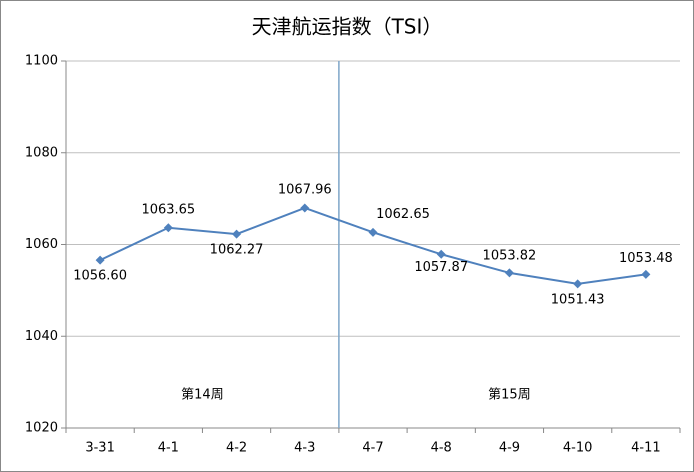 Image resolution: width=694 pixels, height=472 pixels. Describe the element at coordinates (100, 448) in the screenshot. I see `x-tick-label: 3-31` at that location.